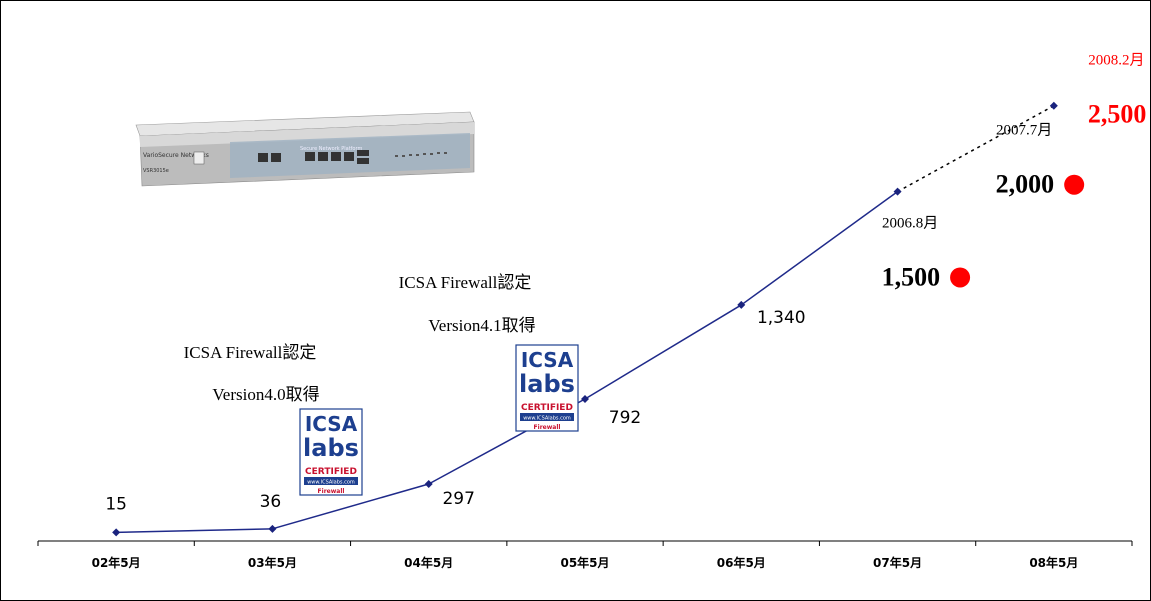  Describe the element at coordinates (741, 562) in the screenshot. I see `x-tick-label: 06年5月` at that location.